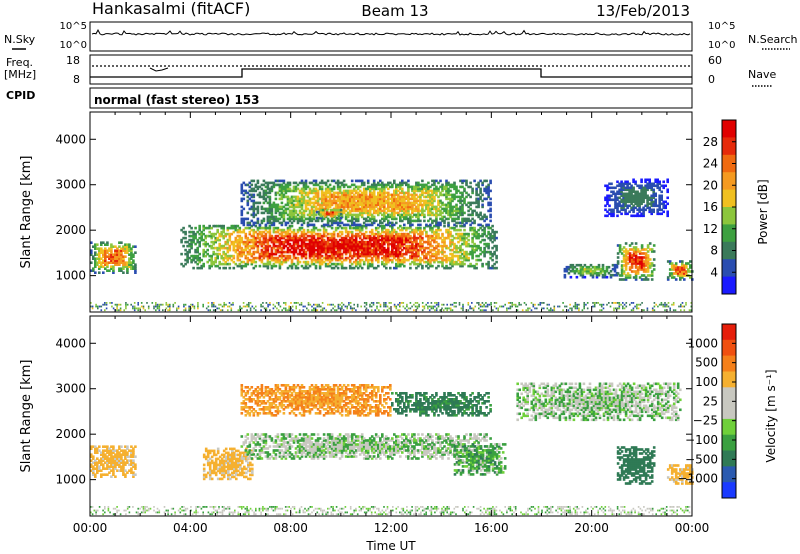 Image resolution: width=800 pixels, height=554 pixels. Describe the element at coordinates (391, 307) in the screenshot. I see `ground-clutter` at that location.